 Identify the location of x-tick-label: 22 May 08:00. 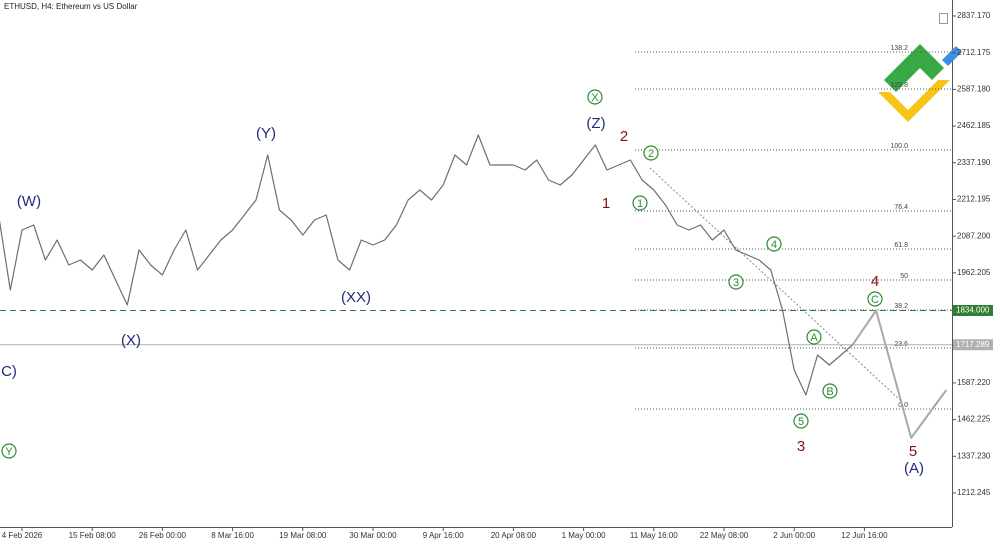
(724, 535).